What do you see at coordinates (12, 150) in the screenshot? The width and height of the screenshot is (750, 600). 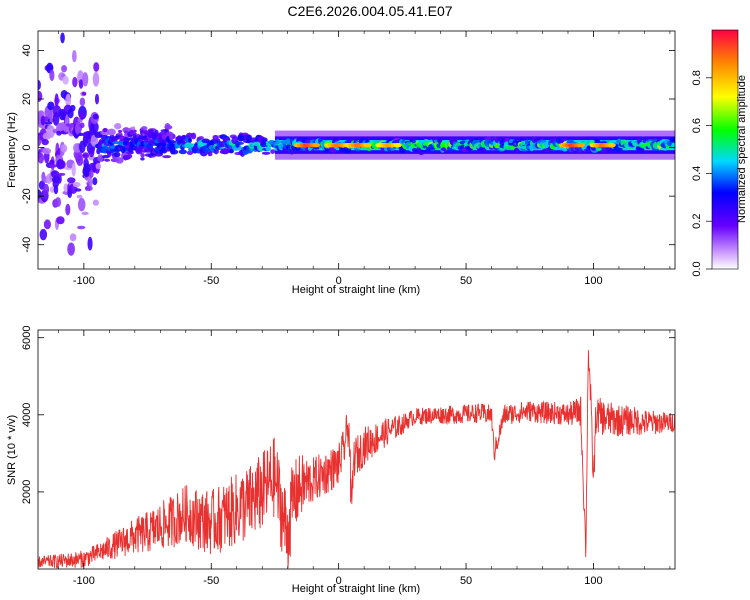 I see `spectrogram-ylabel: Frequency (Hz)` at bounding box center [12, 150].